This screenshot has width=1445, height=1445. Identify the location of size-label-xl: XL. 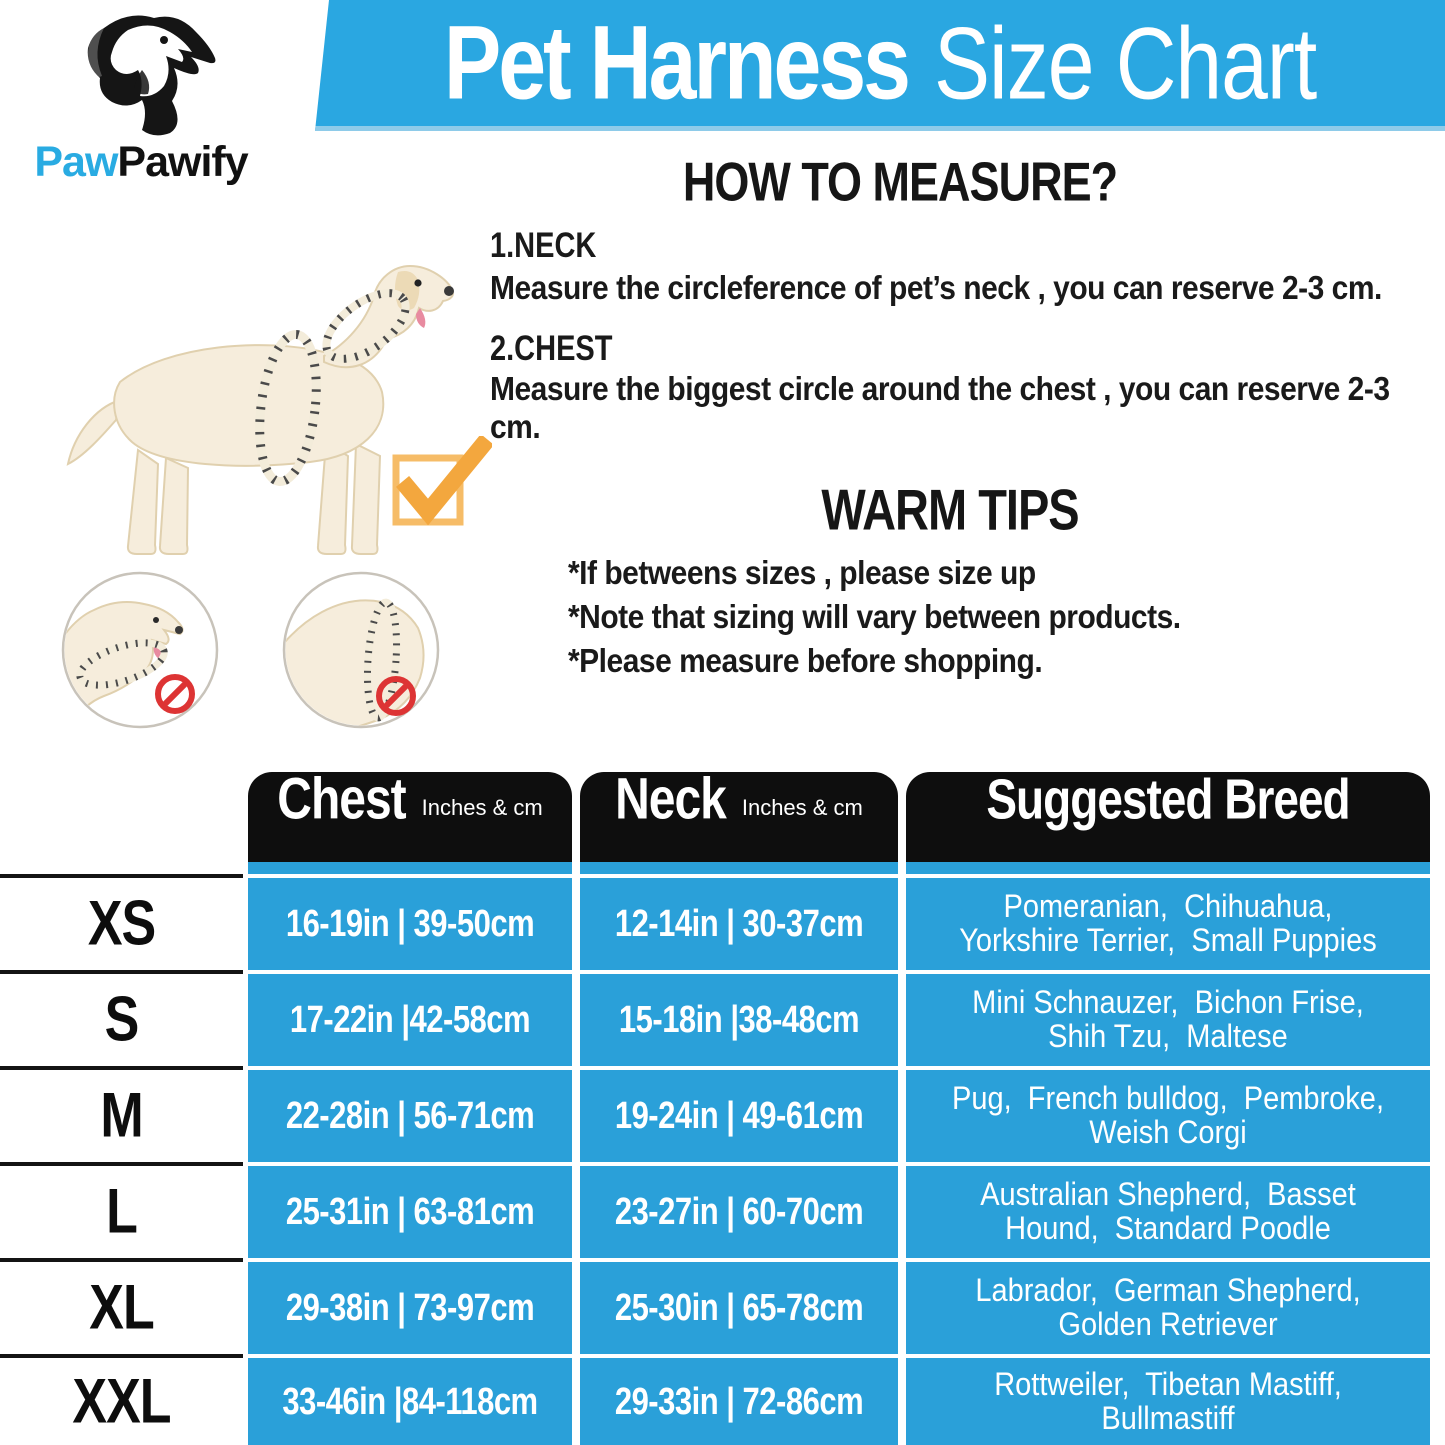
(121, 1308).